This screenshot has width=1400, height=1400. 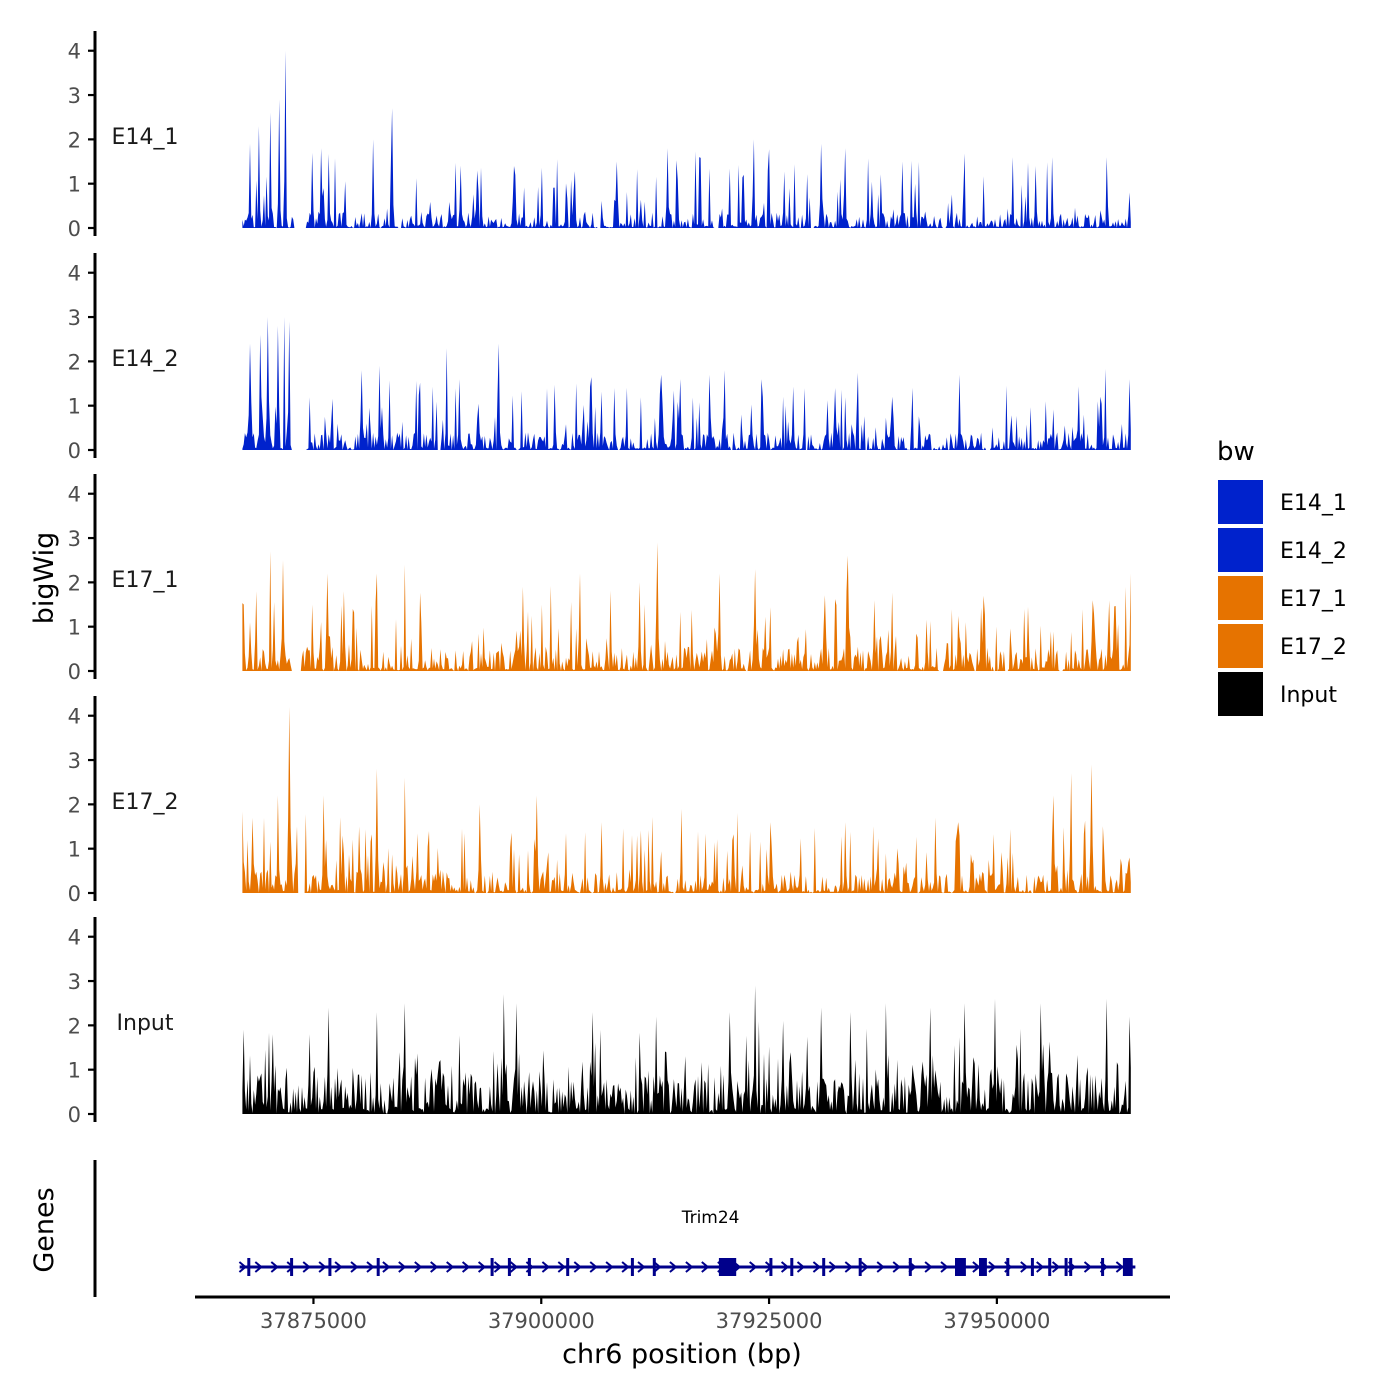 What do you see at coordinates (1313, 599) in the screenshot?
I see `legend-label: E17_1` at bounding box center [1313, 599].